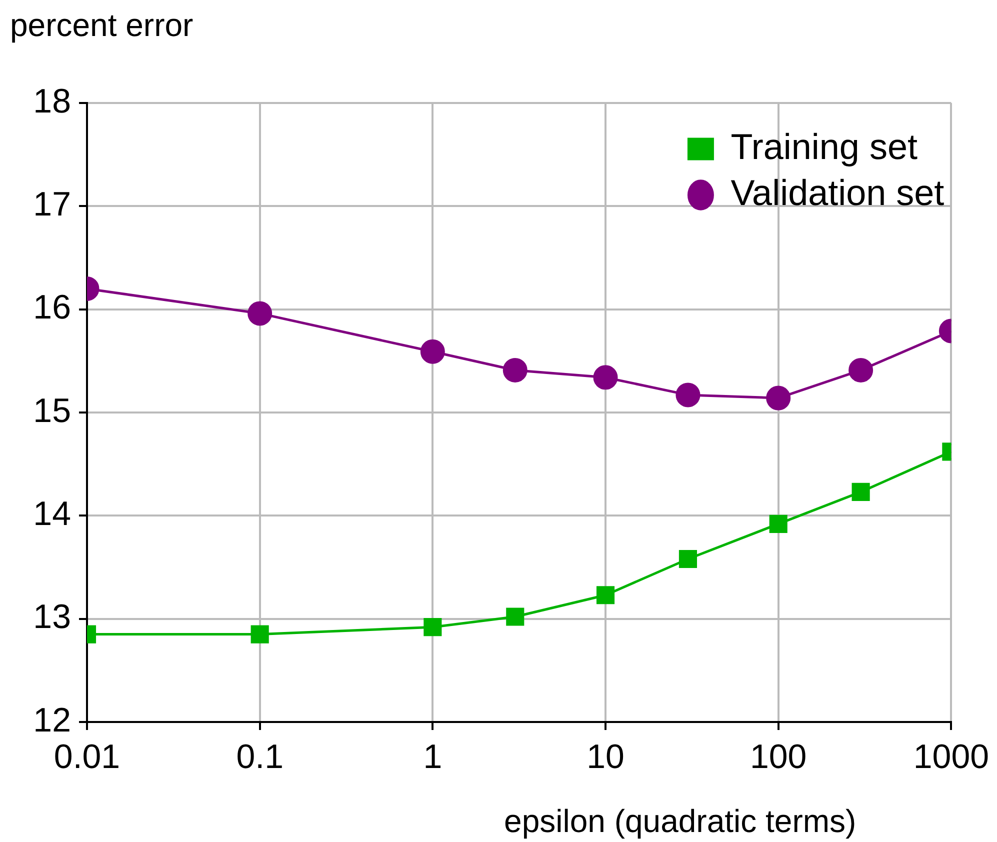  Describe the element at coordinates (824, 146) in the screenshot. I see `legend-label: Training set` at that location.